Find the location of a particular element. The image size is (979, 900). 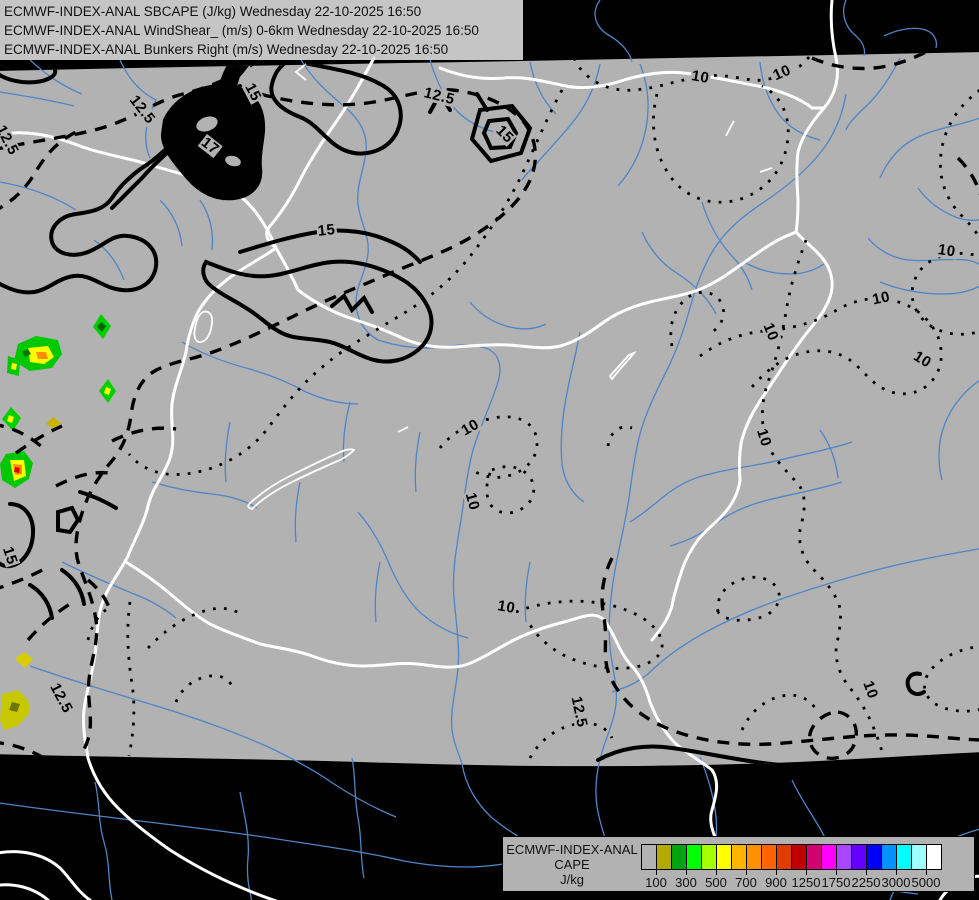

legend-colorbar is located at coordinates (791, 857).